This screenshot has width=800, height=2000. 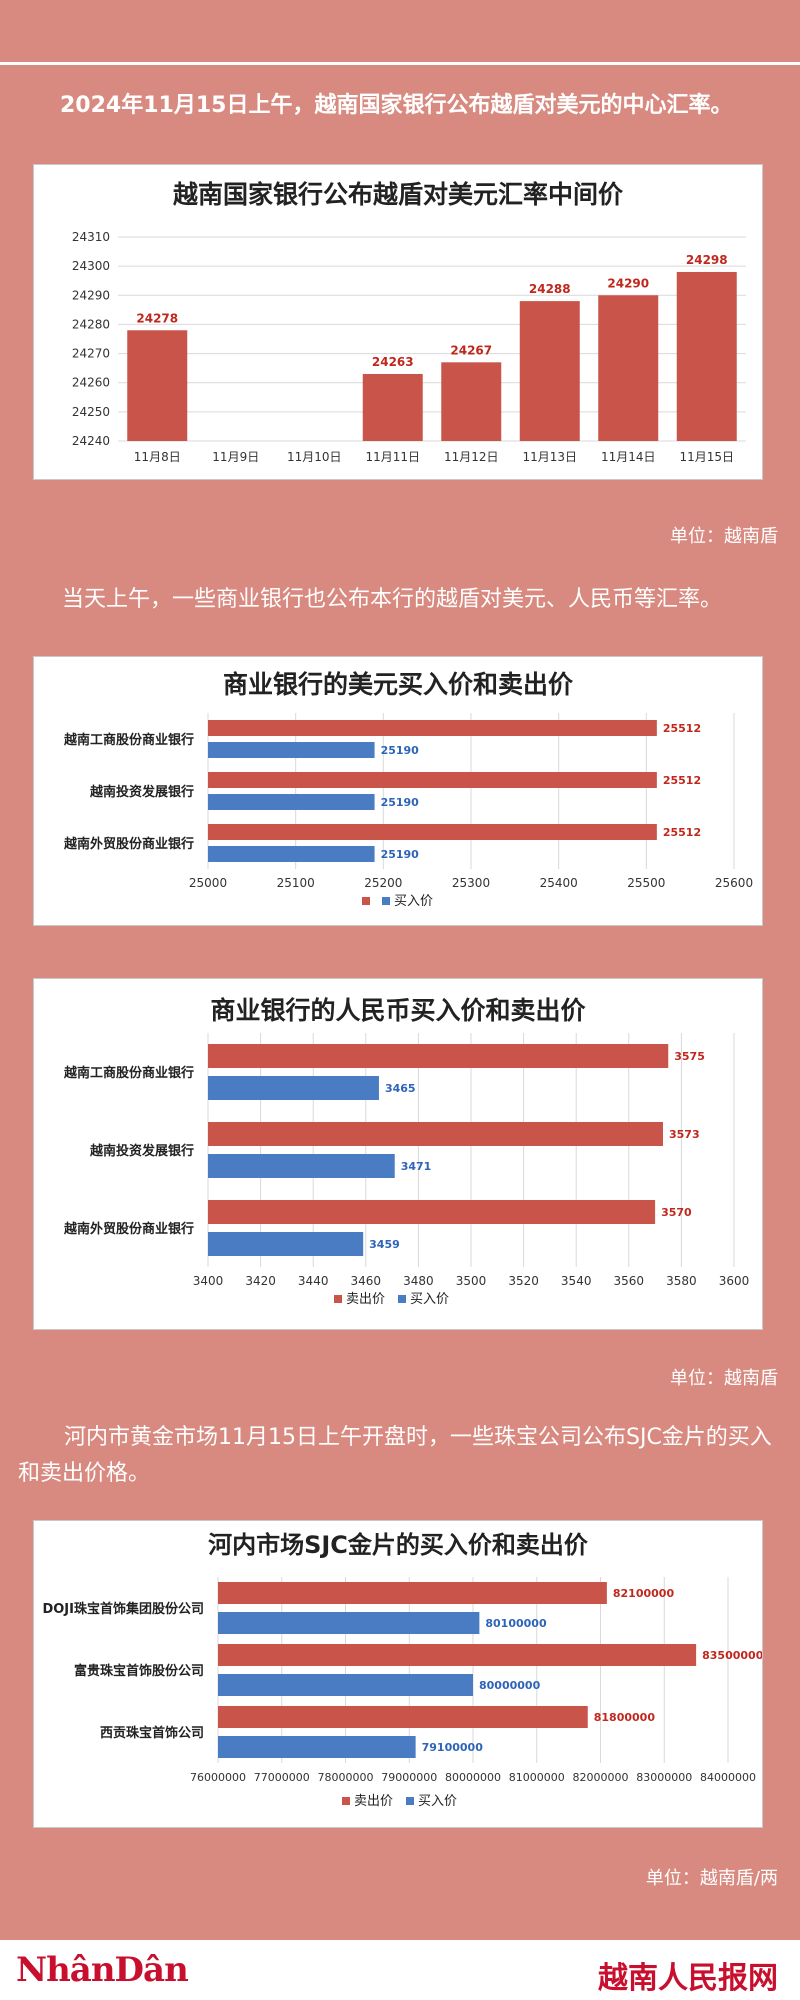 I want to click on x-tick-label: 25000, so click(x=208, y=883).